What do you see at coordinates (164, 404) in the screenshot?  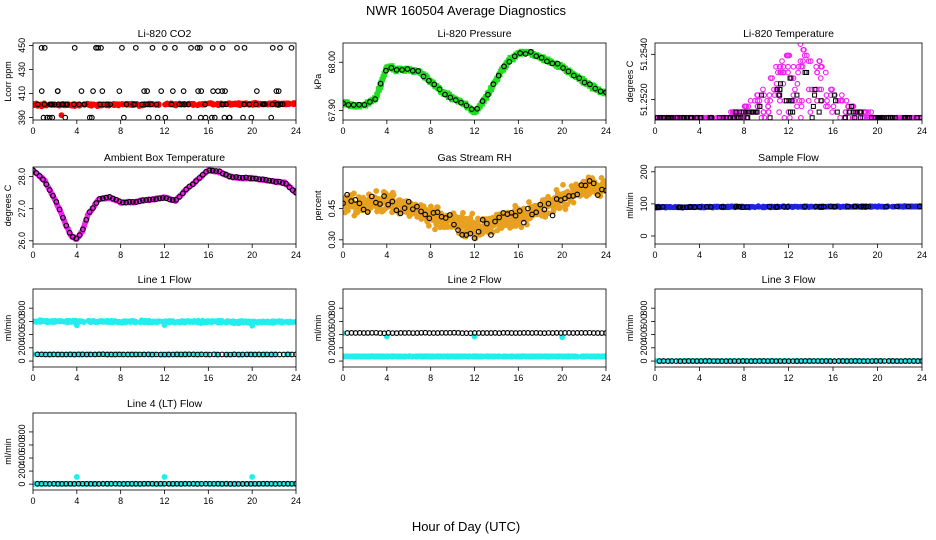 I see `panel-title: Line 4 (LT) Flow` at bounding box center [164, 404].